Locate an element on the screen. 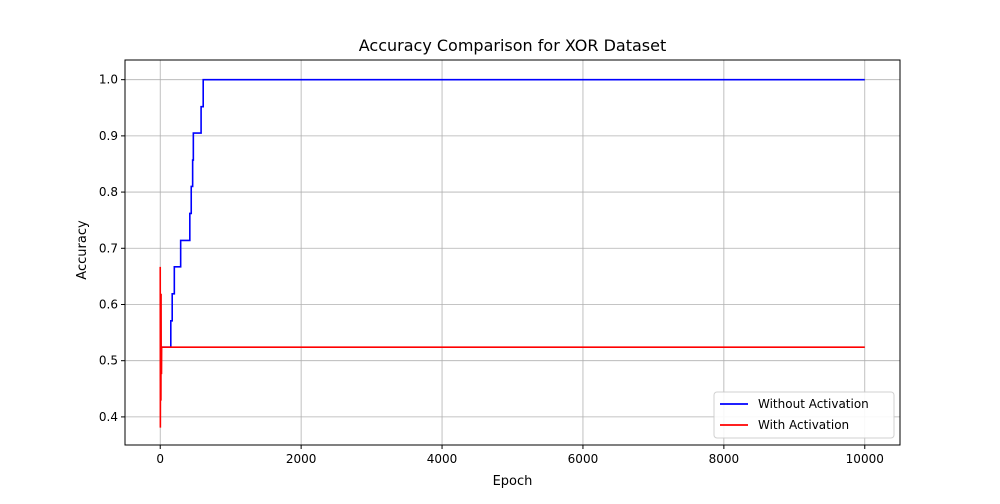 Image resolution: width=1000 pixels, height=504 pixels. y-tick-label: 0.5 is located at coordinates (108, 361).